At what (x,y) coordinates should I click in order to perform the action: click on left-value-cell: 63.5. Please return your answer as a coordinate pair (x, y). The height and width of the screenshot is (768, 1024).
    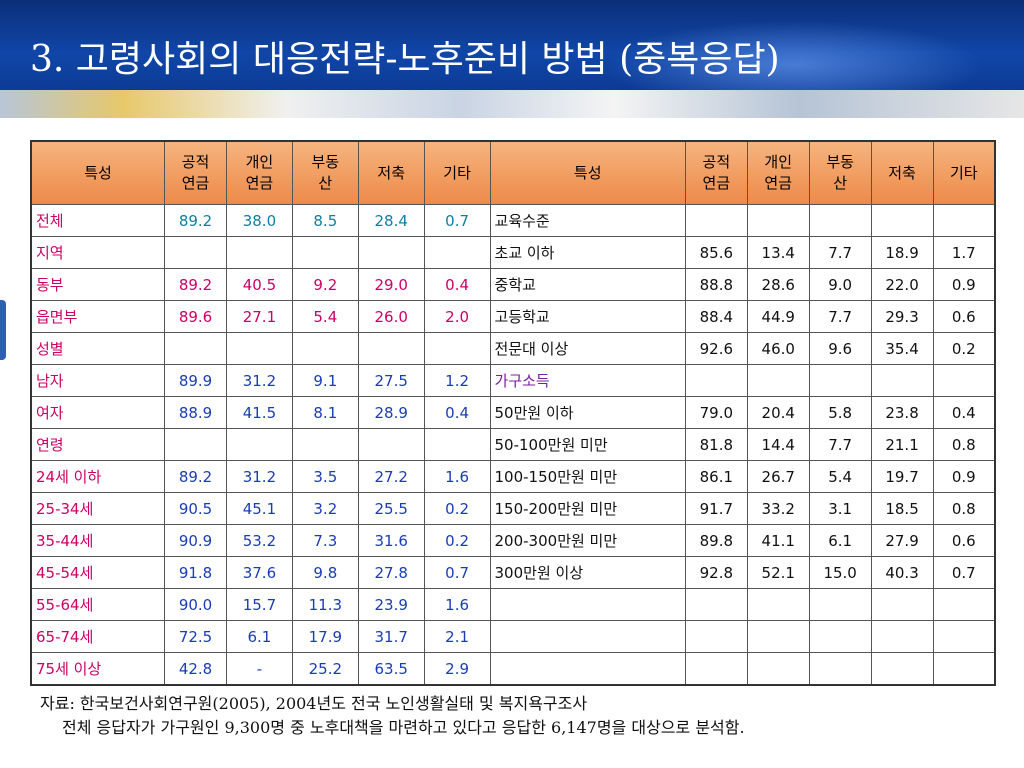
    Looking at the image, I should click on (391, 669).